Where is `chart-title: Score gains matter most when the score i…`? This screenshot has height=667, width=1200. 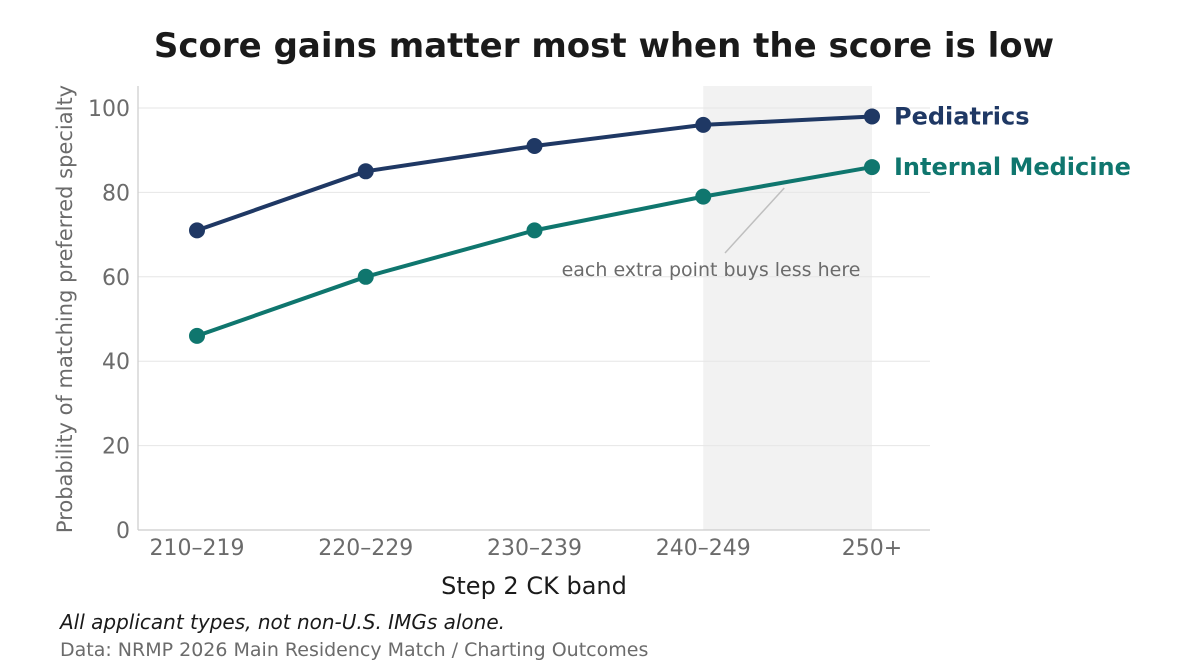
chart-title: Score gains matter most when the score i… is located at coordinates (604, 46).